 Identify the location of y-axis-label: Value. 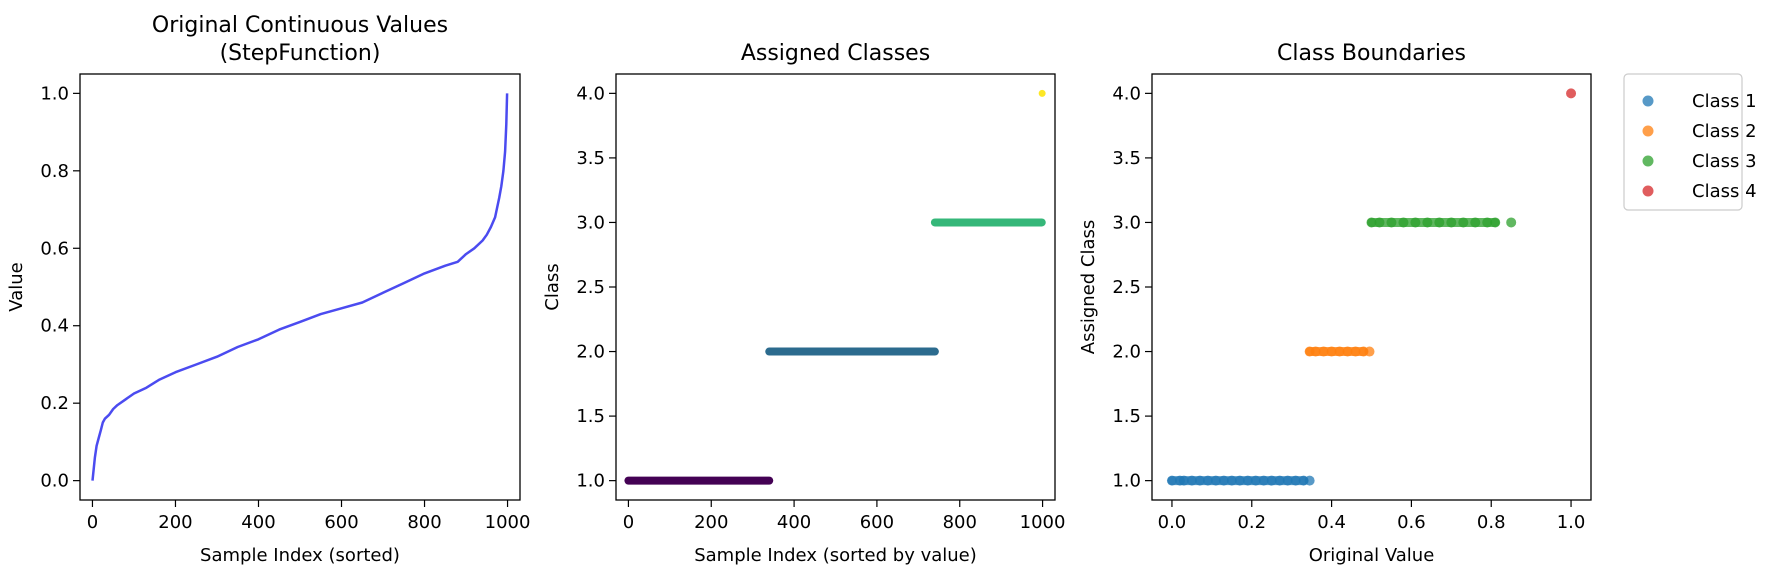
(16, 286).